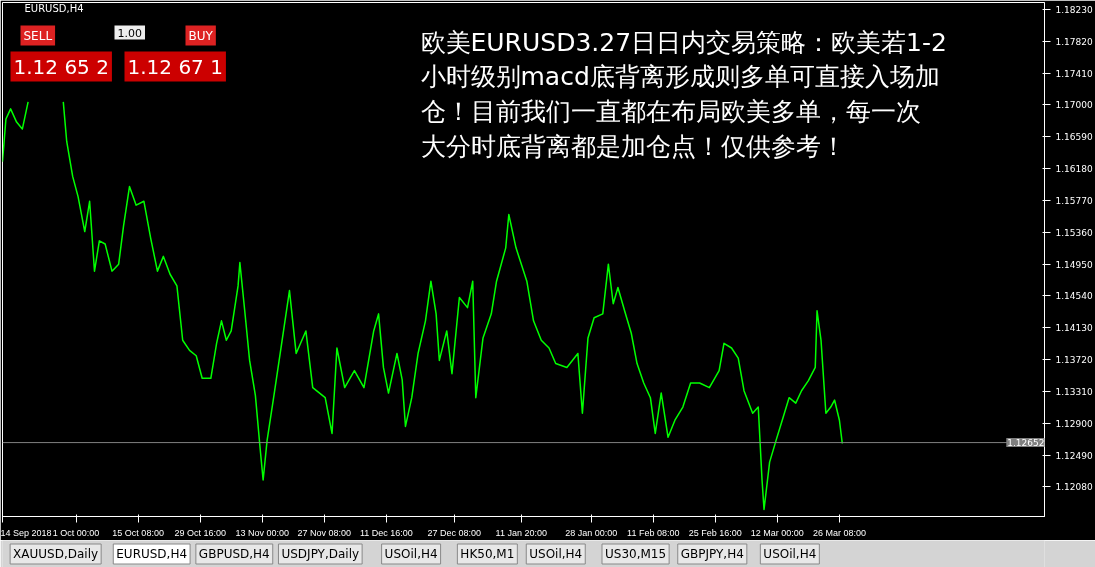 The width and height of the screenshot is (1095, 567). I want to click on x-tick-label: 11 Dec 16:00, so click(386, 532).